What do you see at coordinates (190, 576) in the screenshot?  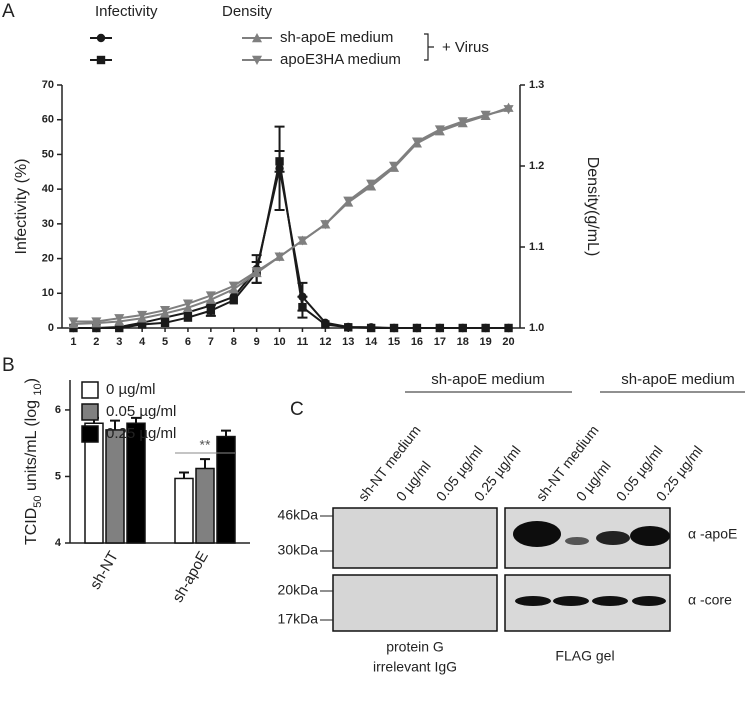 I see `x-tick-label: sh-apoE` at bounding box center [190, 576].